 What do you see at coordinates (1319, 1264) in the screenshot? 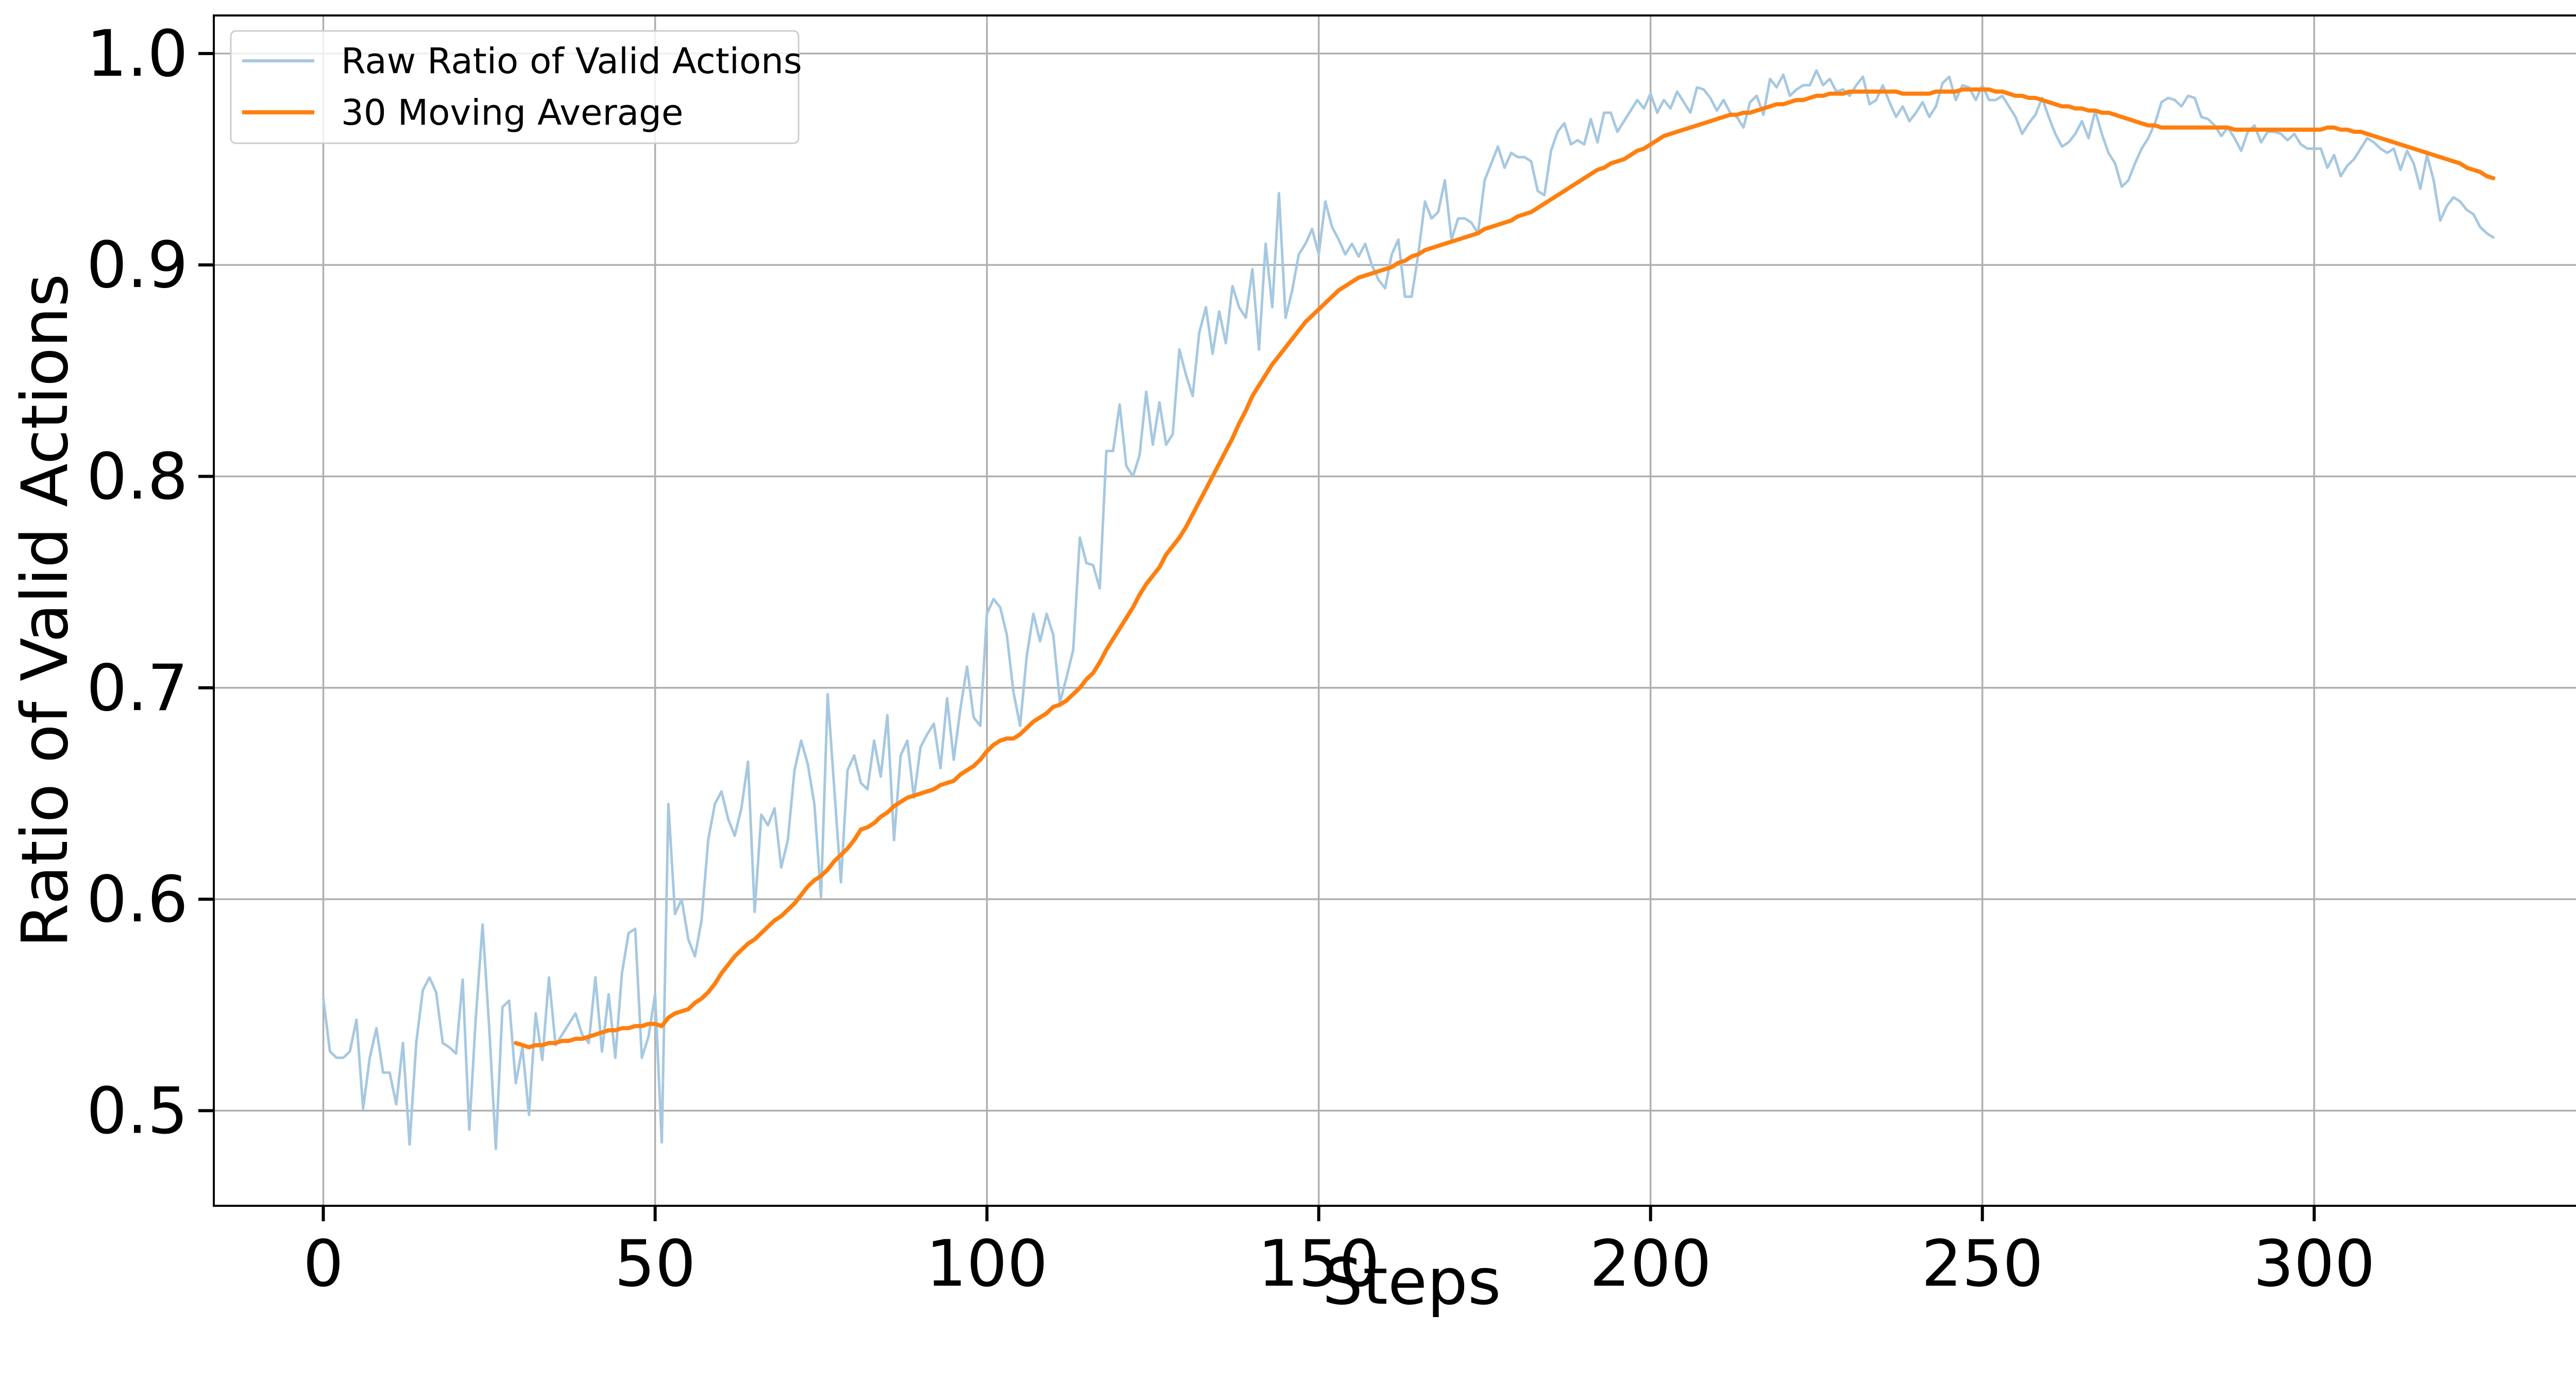
I see `x-tick-label: 150` at bounding box center [1319, 1264].